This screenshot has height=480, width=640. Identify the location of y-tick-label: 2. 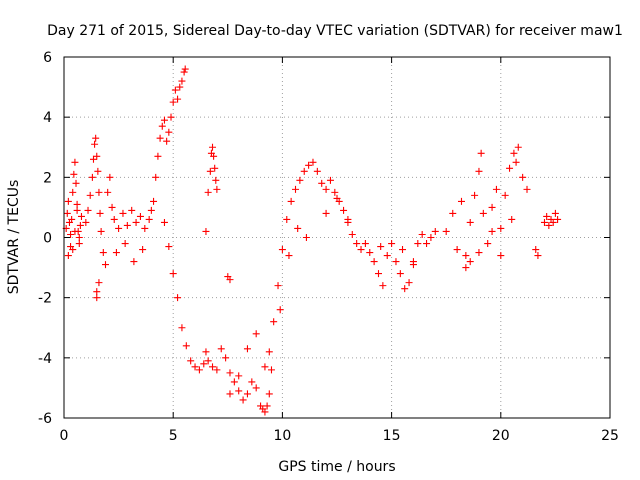
(47, 178).